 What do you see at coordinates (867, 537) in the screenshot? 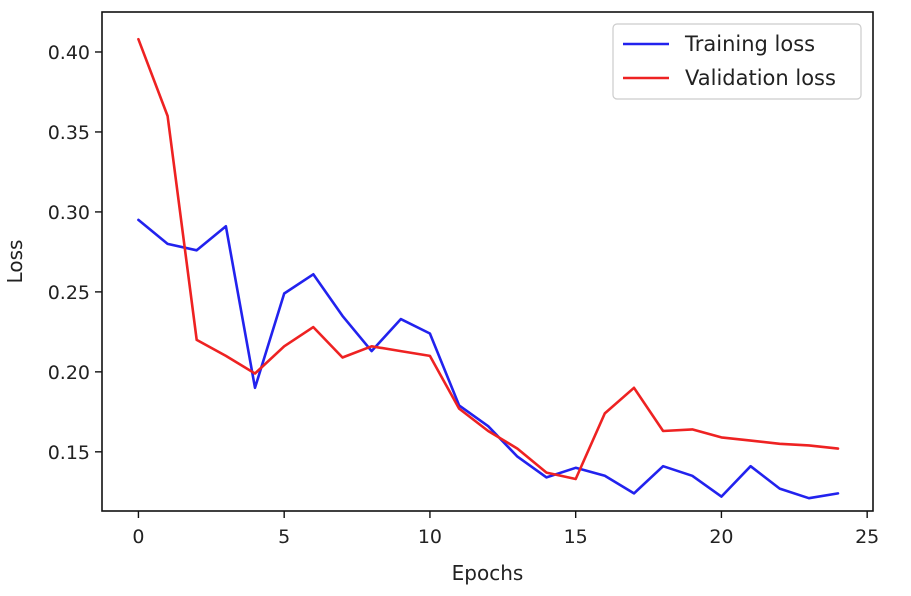
I see `x-tick-label: 25` at bounding box center [867, 537].